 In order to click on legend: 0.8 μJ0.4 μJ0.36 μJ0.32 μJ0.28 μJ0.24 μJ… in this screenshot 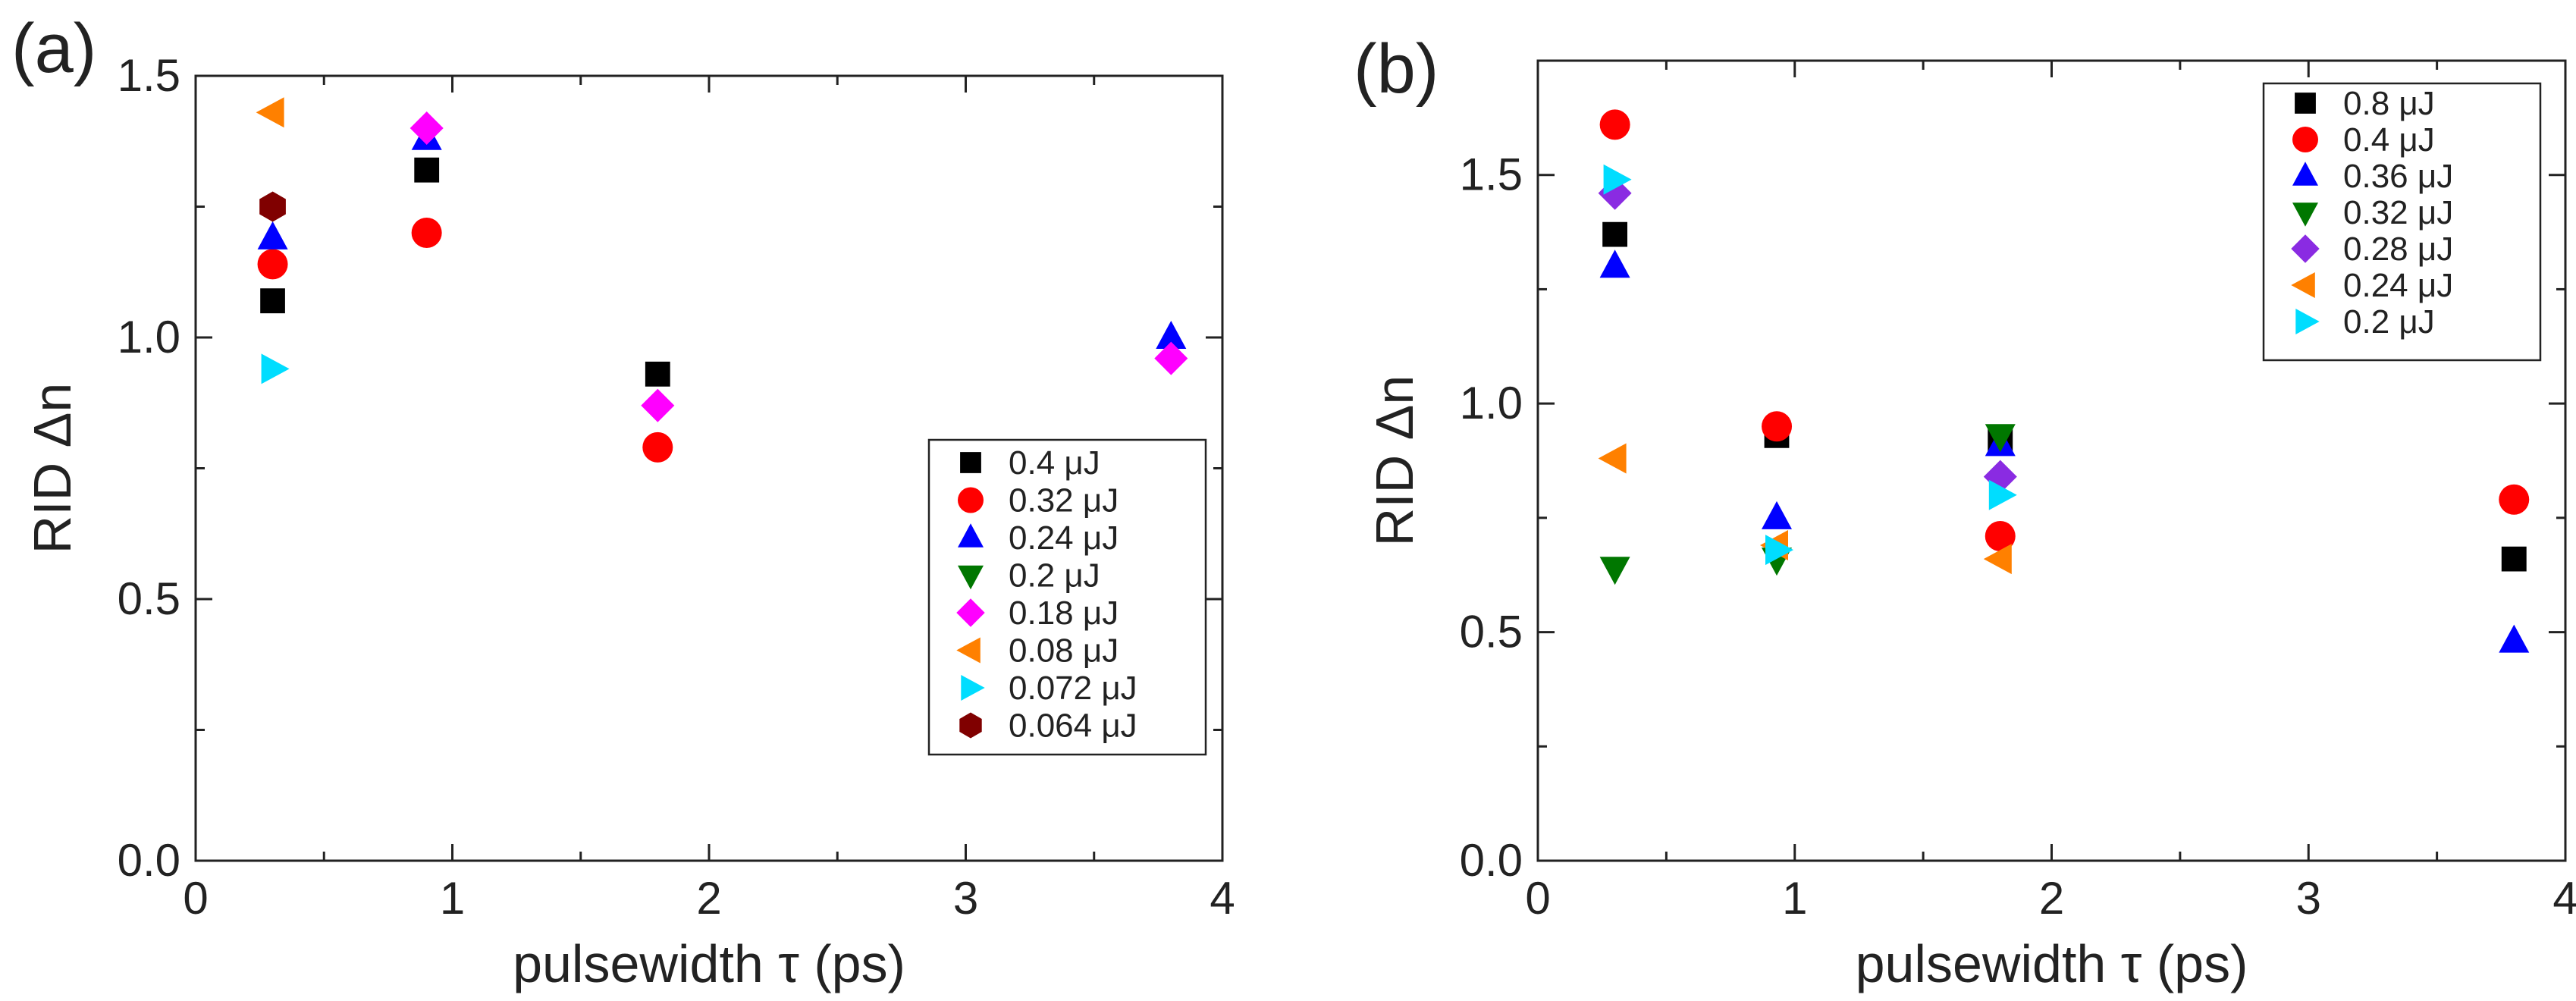, I will do `click(2402, 222)`.